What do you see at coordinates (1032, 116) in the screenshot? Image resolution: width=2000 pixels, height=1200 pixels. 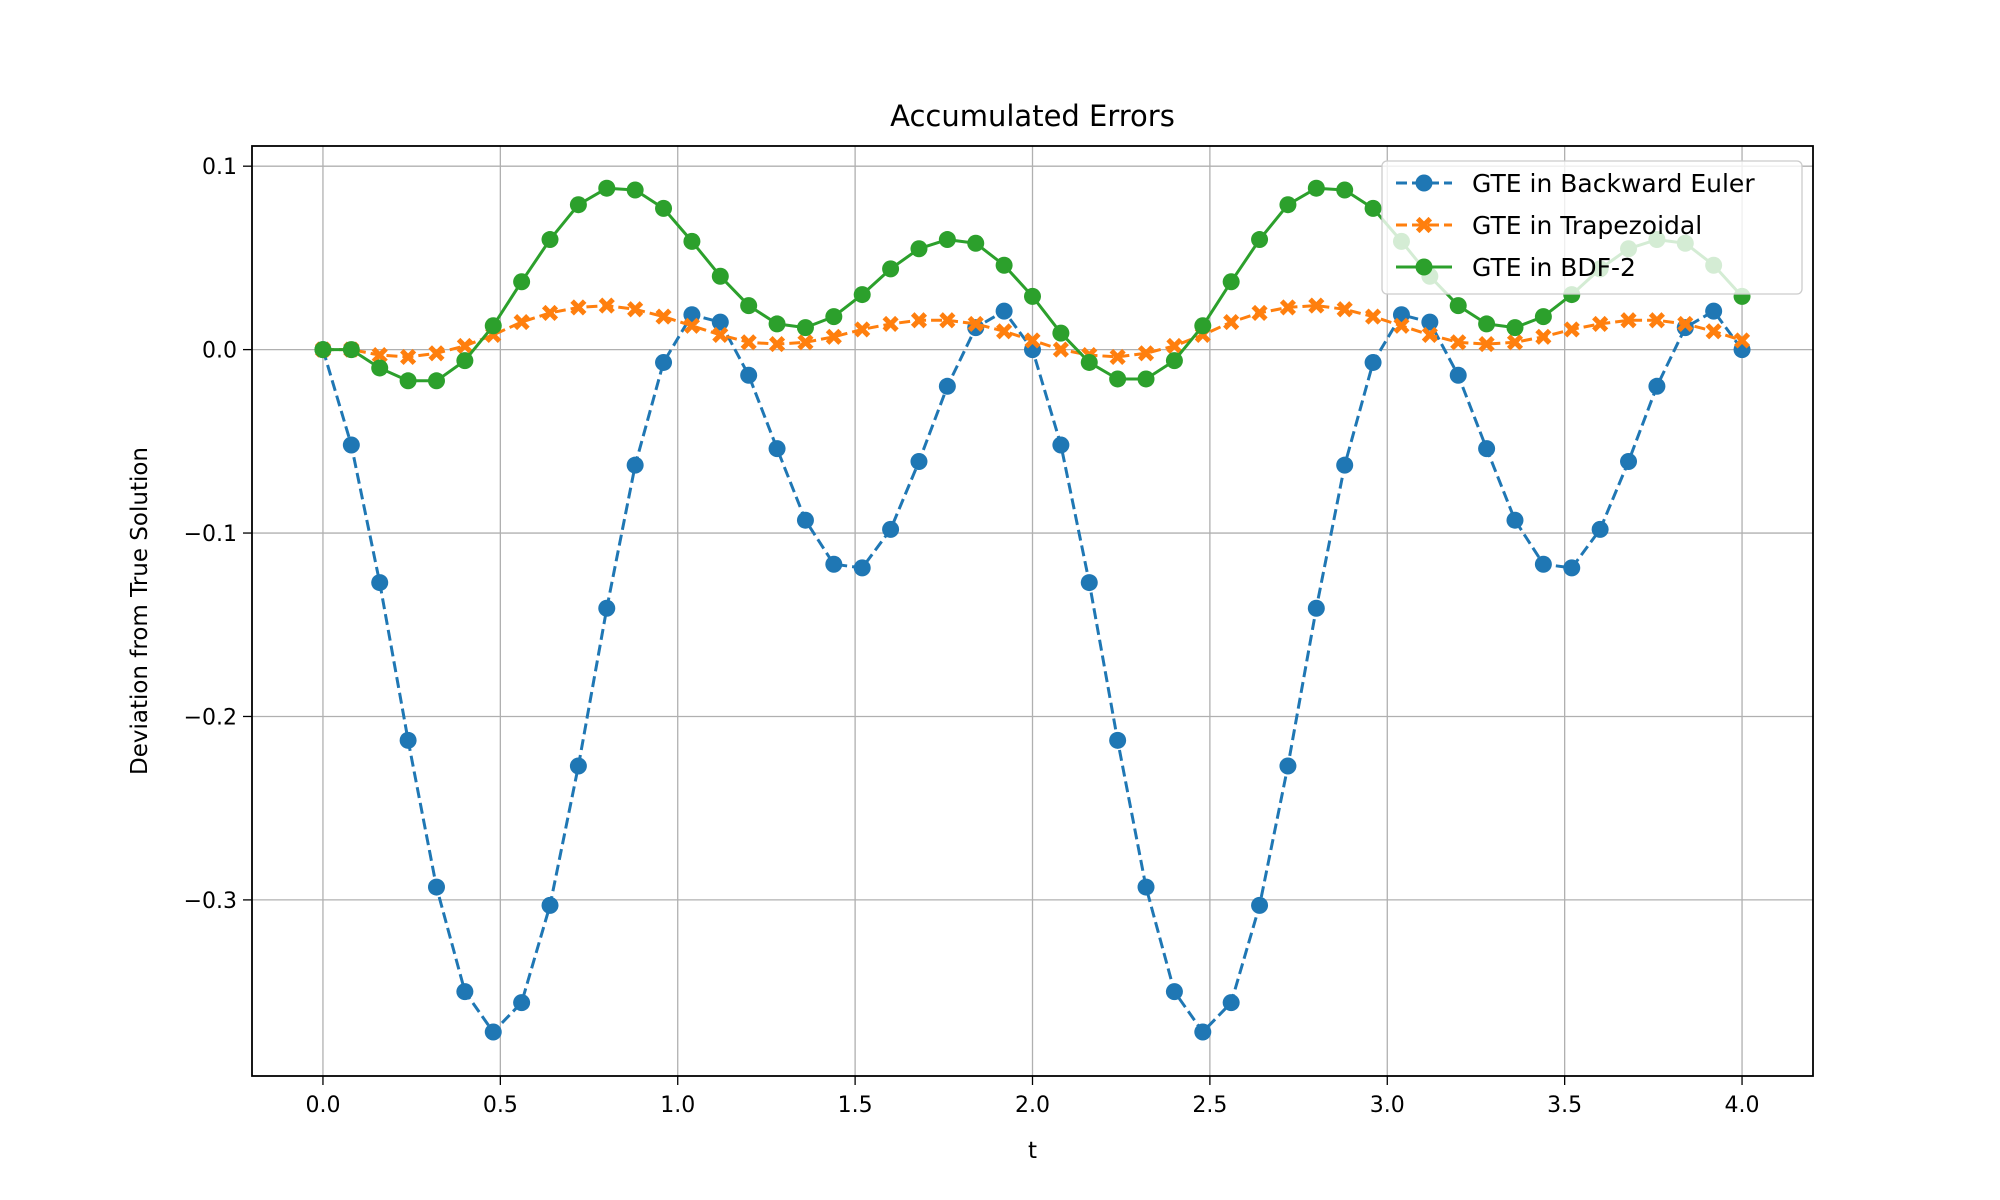 I see `chart-title: Accumulated Errors` at bounding box center [1032, 116].